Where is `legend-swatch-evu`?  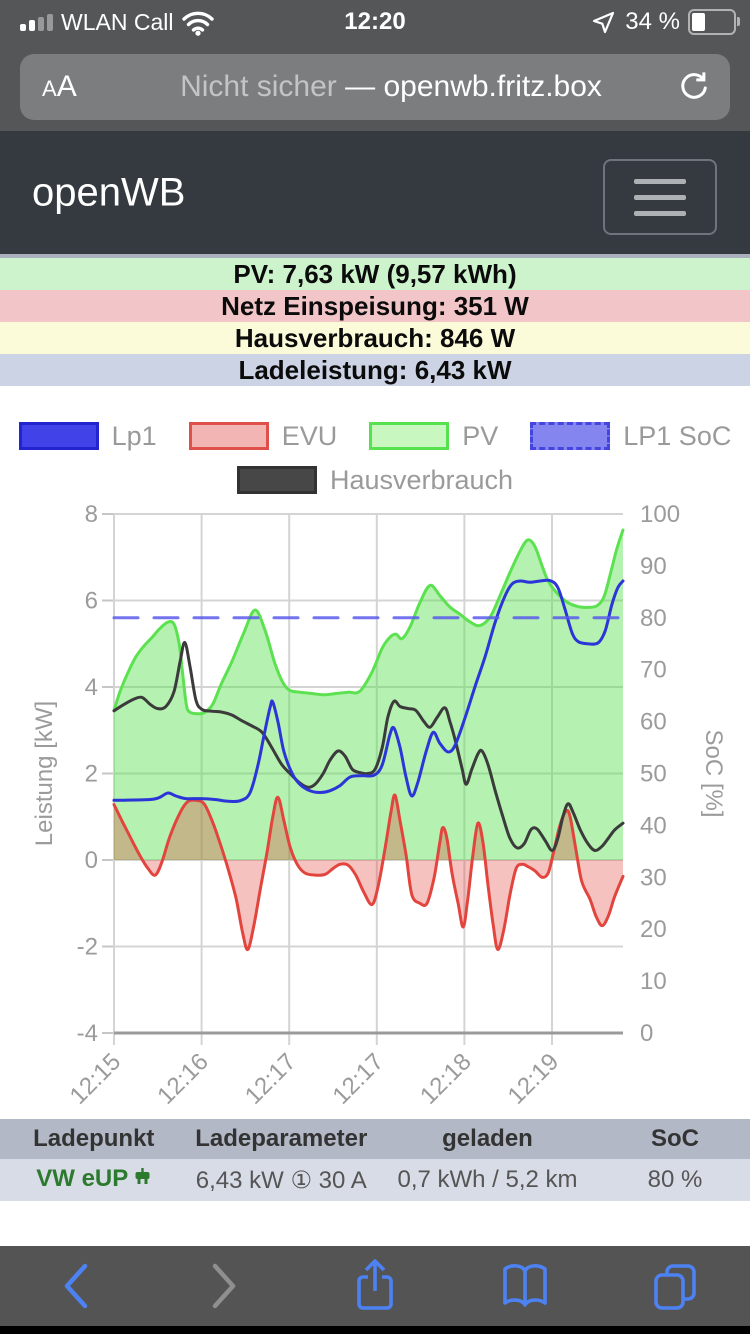
legend-swatch-evu is located at coordinates (228, 436).